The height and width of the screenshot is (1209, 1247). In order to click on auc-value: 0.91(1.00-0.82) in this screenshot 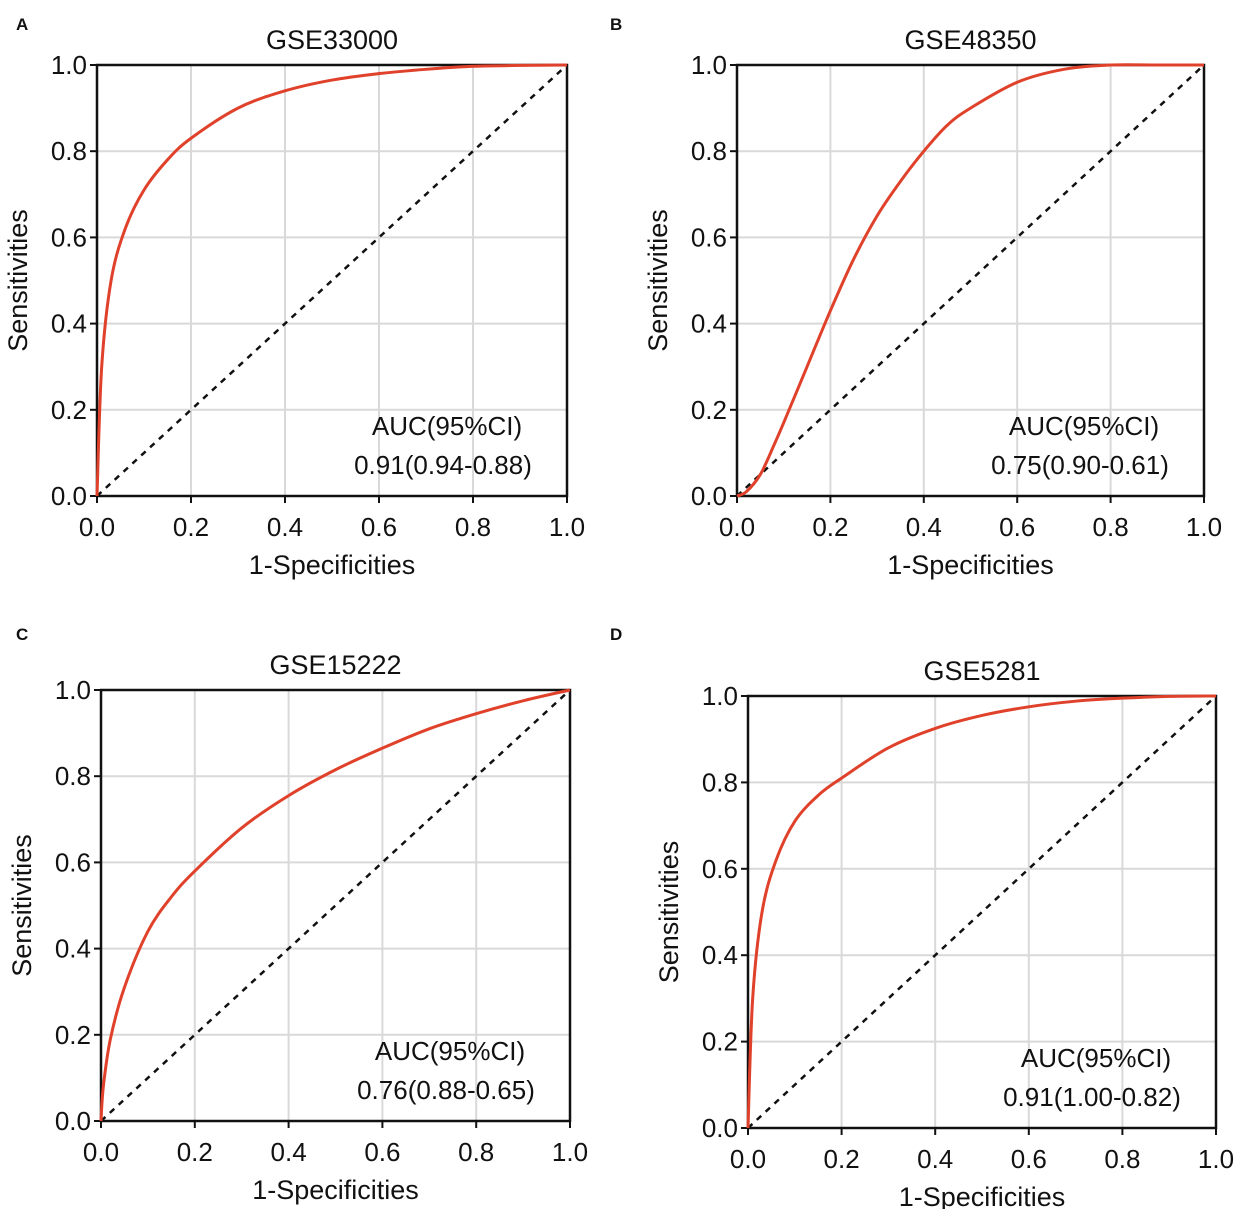, I will do `click(1092, 1097)`.